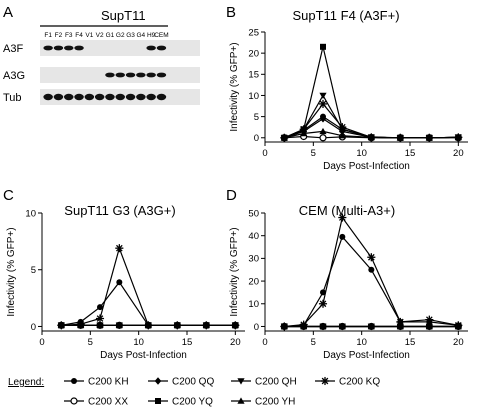 The height and width of the screenshot is (413, 481). What do you see at coordinates (345, 15) in the screenshot?
I see `chart-title: SupT11 F4 (A3F+)` at bounding box center [345, 15].